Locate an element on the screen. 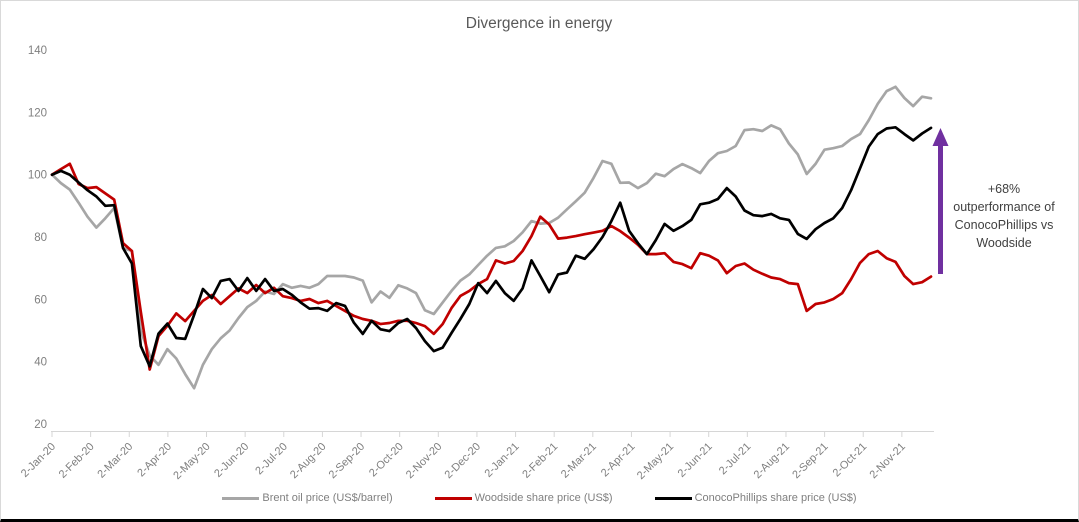 The height and width of the screenshot is (522, 1079). annotation-line: +68% is located at coordinates (1004, 189).